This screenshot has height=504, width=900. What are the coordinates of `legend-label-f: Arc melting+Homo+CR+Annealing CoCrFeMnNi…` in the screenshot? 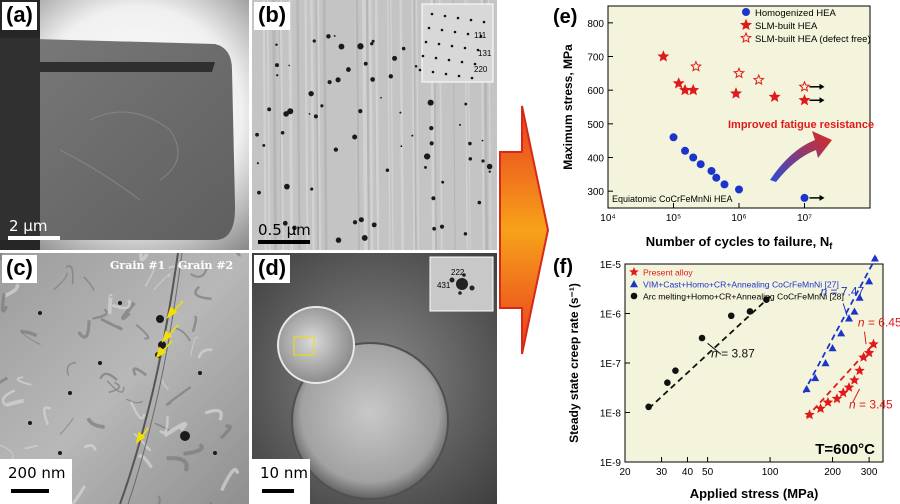 It's located at (743, 297).